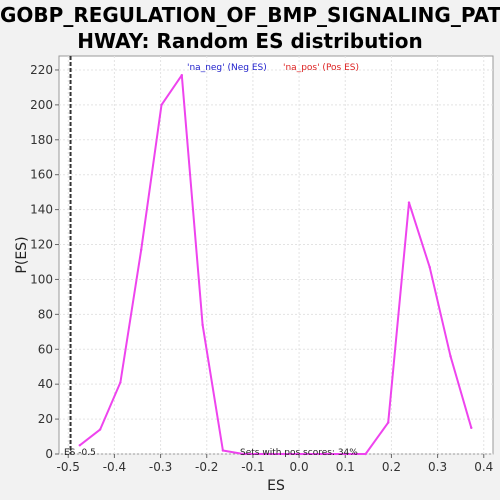 This screenshot has height=500, width=500. Describe the element at coordinates (49, 454) in the screenshot. I see `y-tick-label: 0` at that location.